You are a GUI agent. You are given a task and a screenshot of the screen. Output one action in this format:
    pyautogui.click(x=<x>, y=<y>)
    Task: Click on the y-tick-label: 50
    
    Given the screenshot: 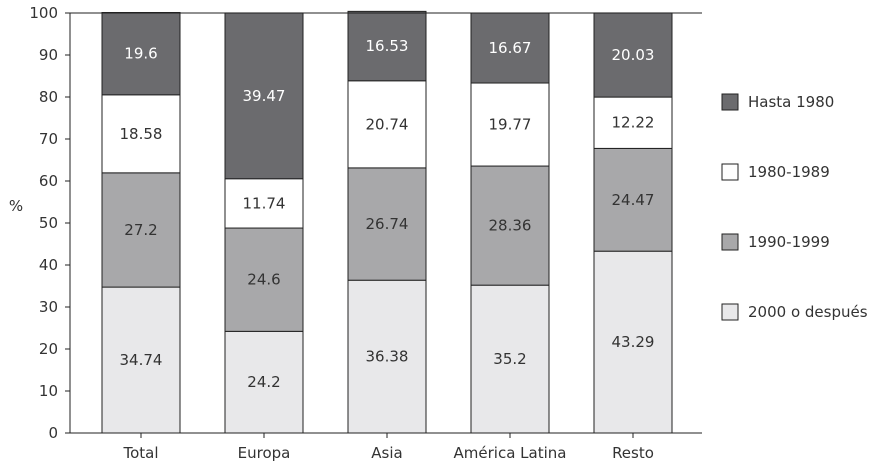 What is the action you would take?
    pyautogui.click(x=48, y=223)
    